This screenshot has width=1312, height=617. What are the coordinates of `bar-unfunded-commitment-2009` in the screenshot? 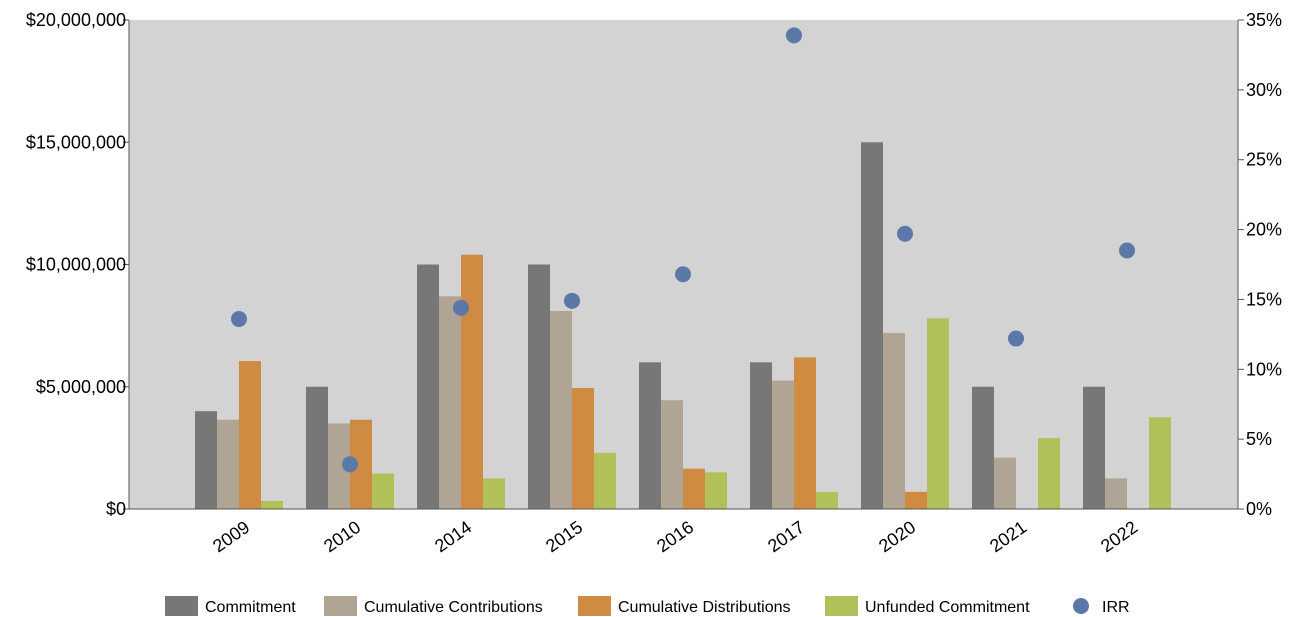 It's located at (272, 504).